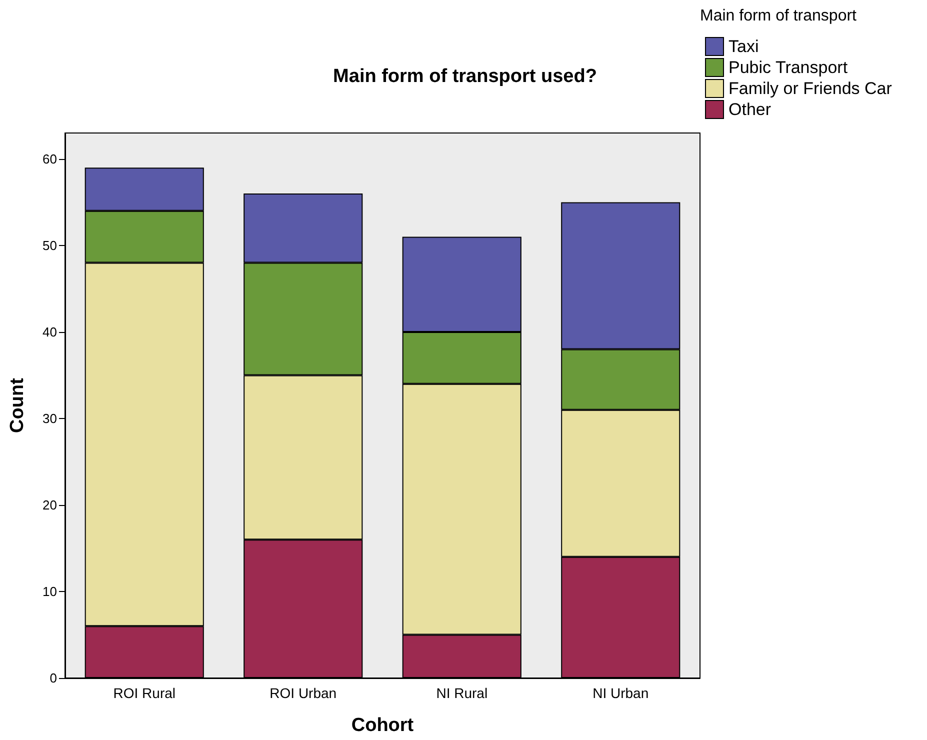  What do you see at coordinates (303, 693) in the screenshot?
I see `x-tick-label: ROI Urban` at bounding box center [303, 693].